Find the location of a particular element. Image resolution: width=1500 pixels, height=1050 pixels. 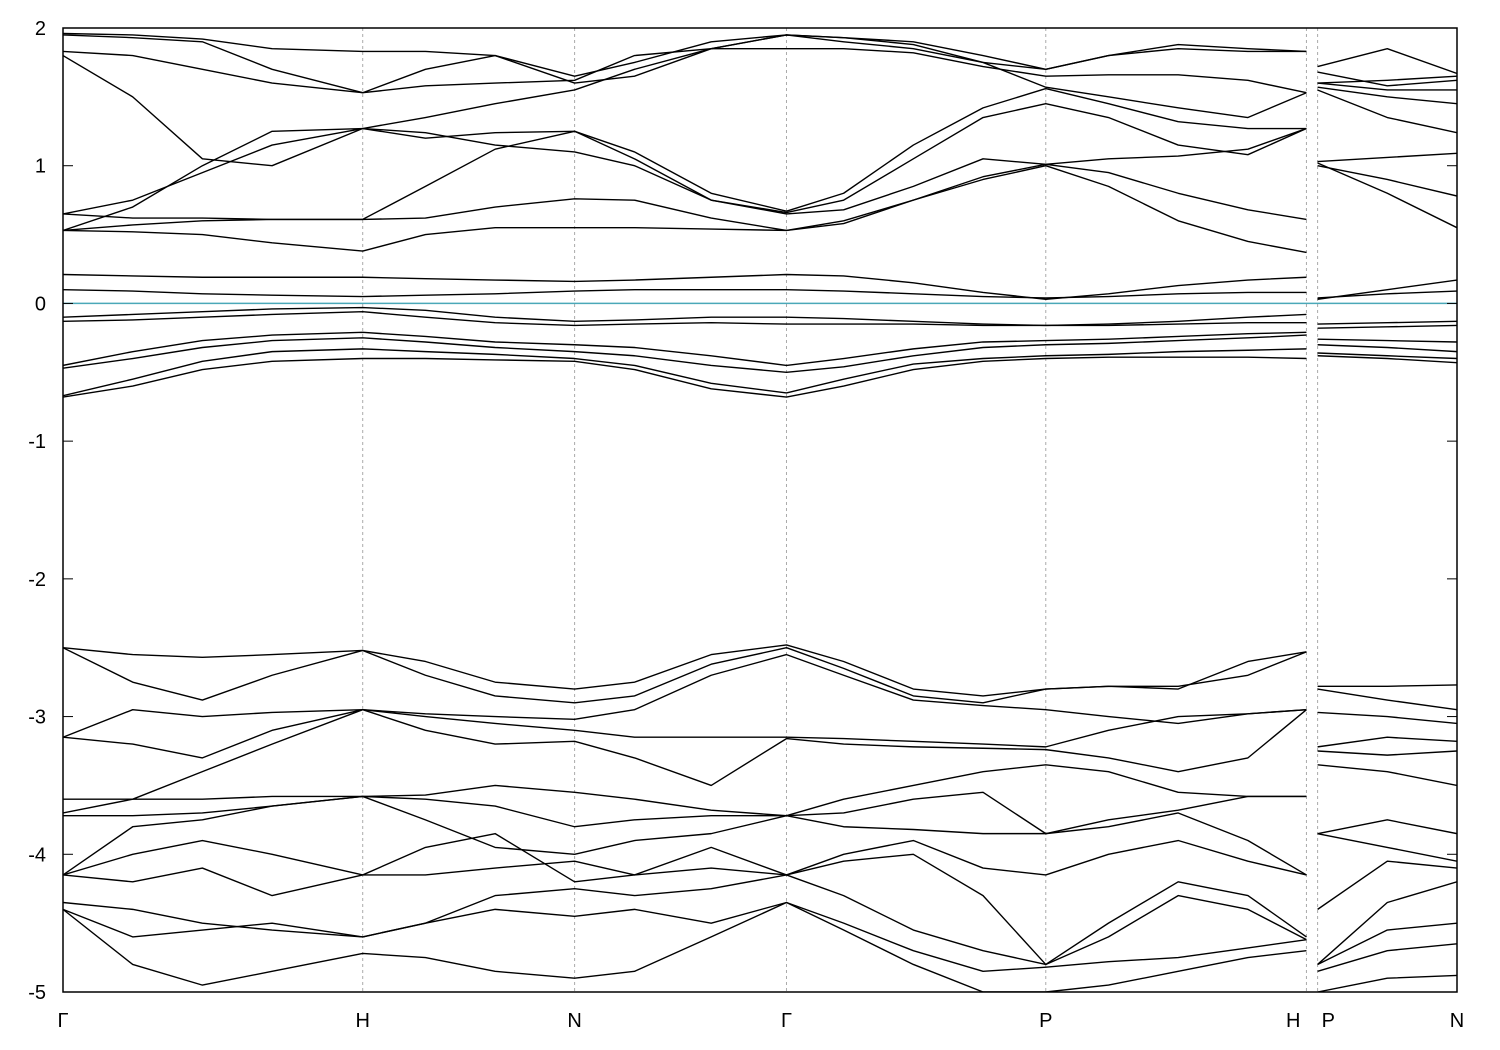

y-tick-label: 0 is located at coordinates (40, 304).